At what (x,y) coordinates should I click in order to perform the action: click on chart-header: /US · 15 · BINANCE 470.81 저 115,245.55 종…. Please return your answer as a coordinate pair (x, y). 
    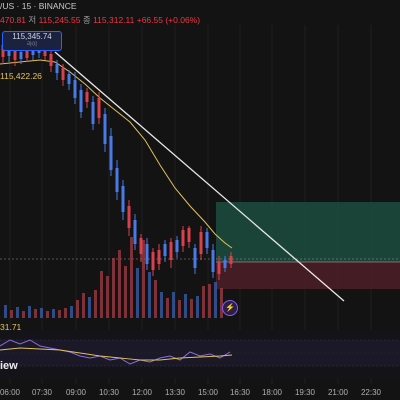
    Looking at the image, I should click on (200, 15).